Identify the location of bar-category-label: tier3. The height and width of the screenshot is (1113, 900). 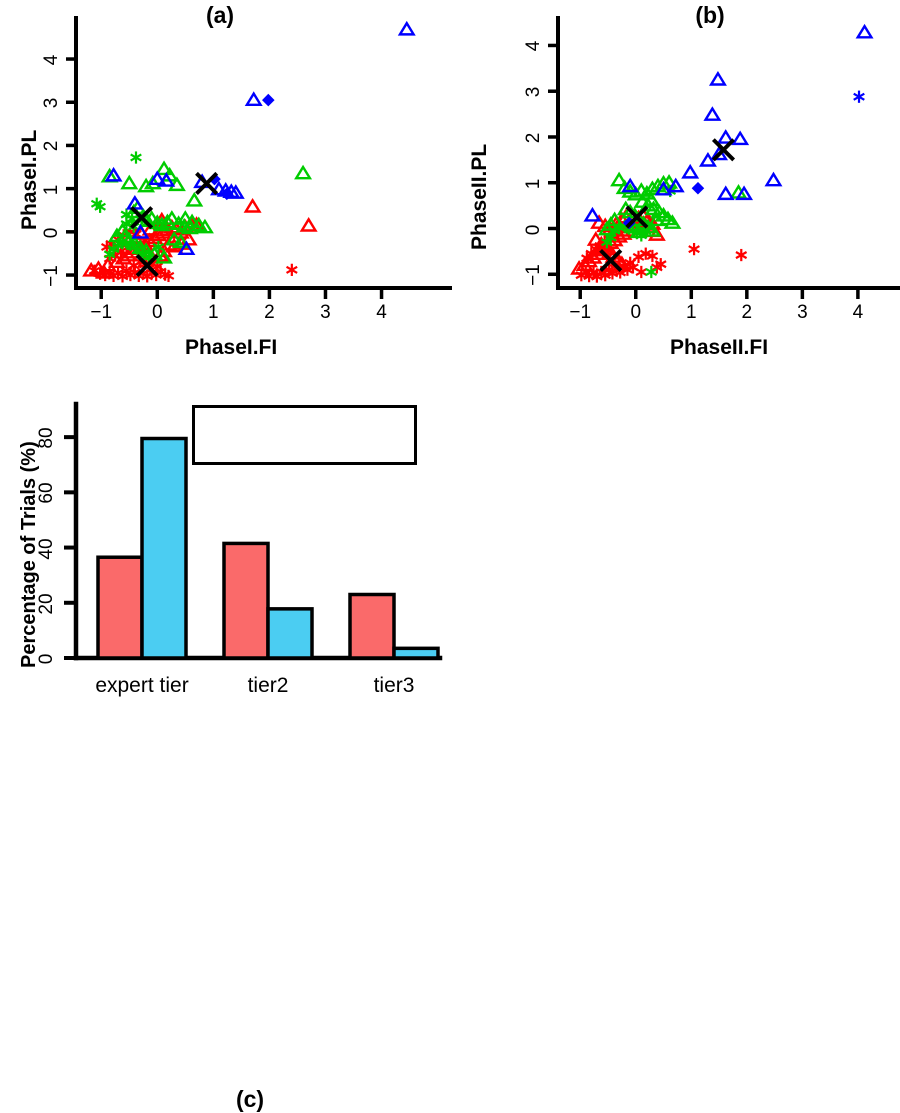
(394, 685).